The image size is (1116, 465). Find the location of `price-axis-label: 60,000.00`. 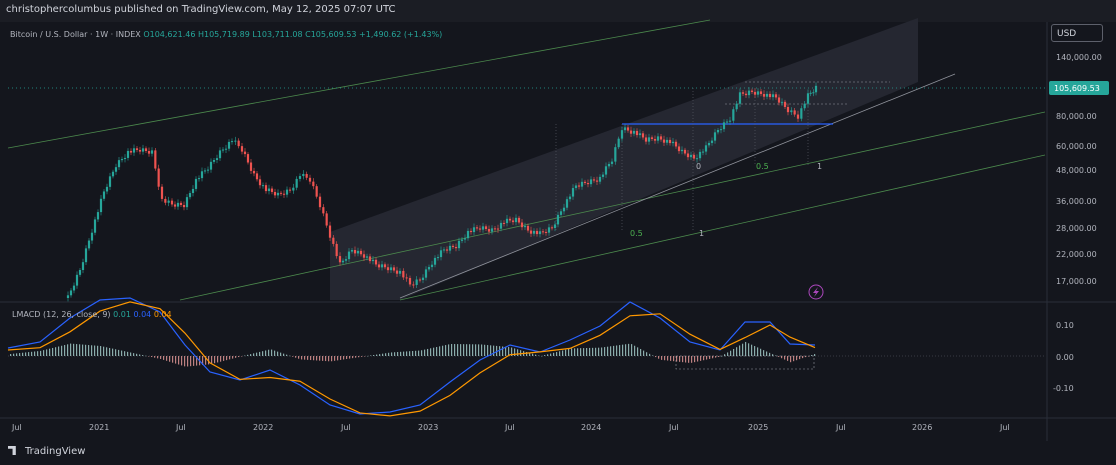

price-axis-label: 60,000.00 is located at coordinates (1076, 146).